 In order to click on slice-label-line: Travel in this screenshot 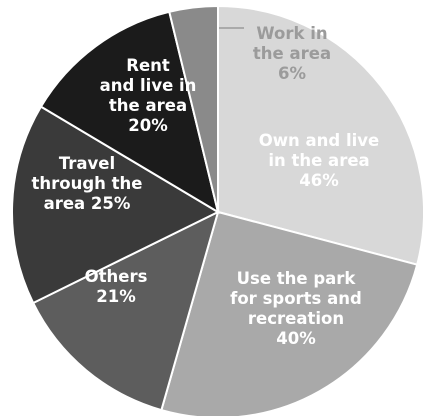, I will do `click(87, 163)`.